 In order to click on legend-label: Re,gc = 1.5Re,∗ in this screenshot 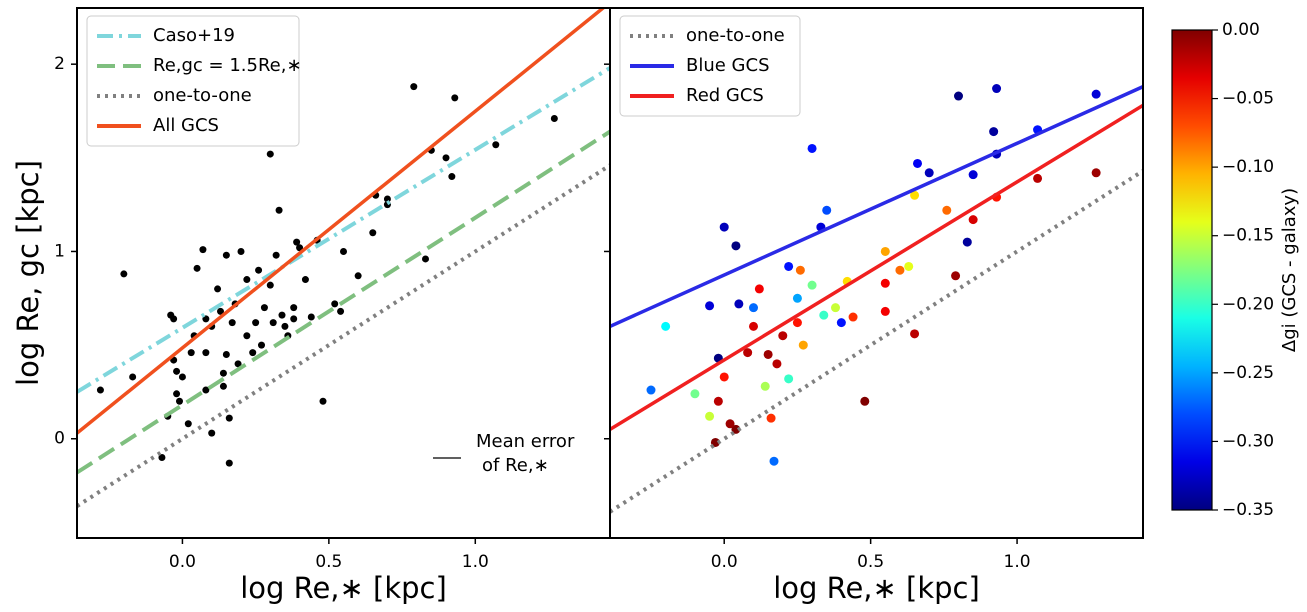, I will do `click(227, 65)`.